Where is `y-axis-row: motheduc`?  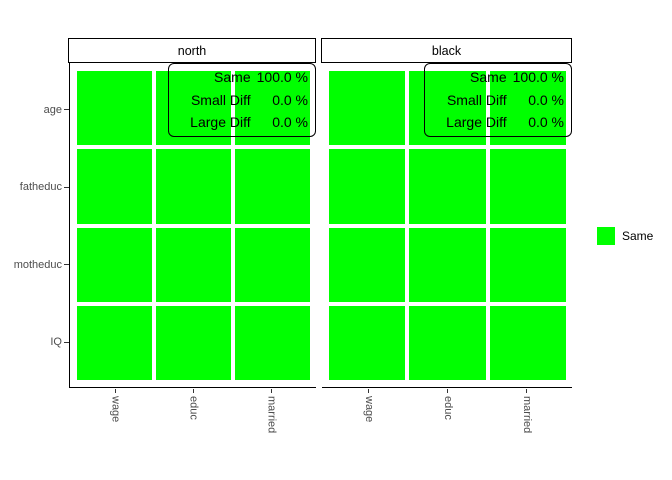
y-axis-row: motheduc is located at coordinates (34, 265).